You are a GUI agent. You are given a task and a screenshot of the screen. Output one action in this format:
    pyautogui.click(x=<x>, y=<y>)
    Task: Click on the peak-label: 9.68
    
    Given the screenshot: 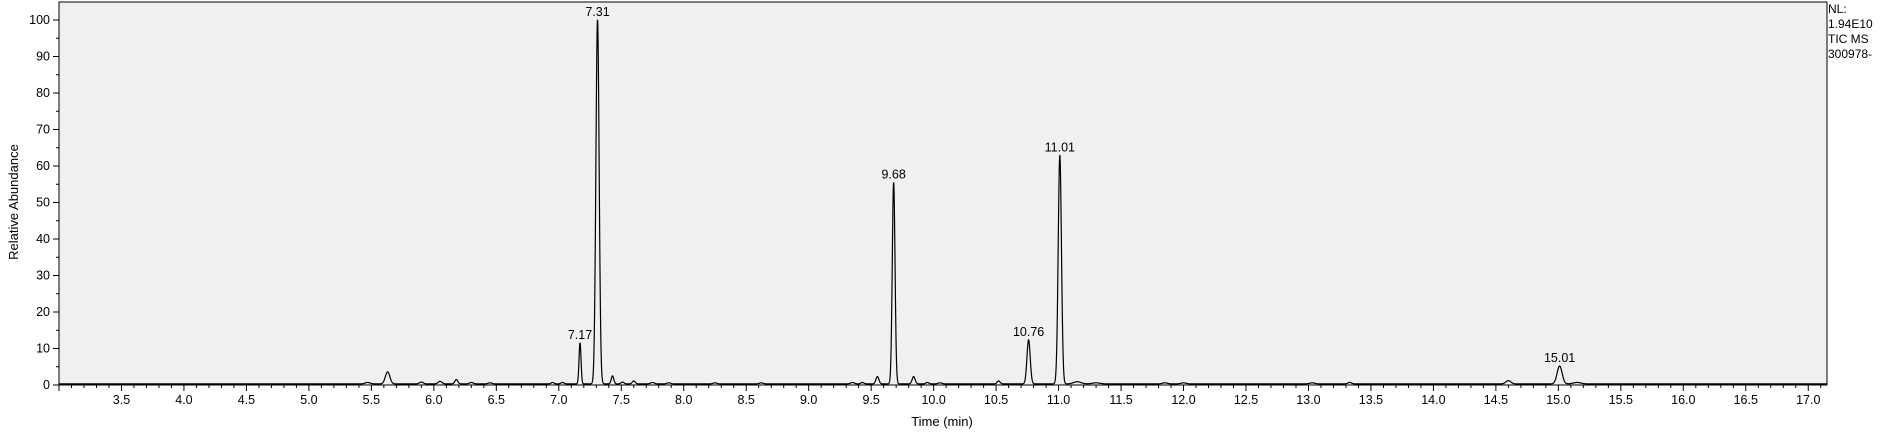 What is the action you would take?
    pyautogui.click(x=893, y=175)
    